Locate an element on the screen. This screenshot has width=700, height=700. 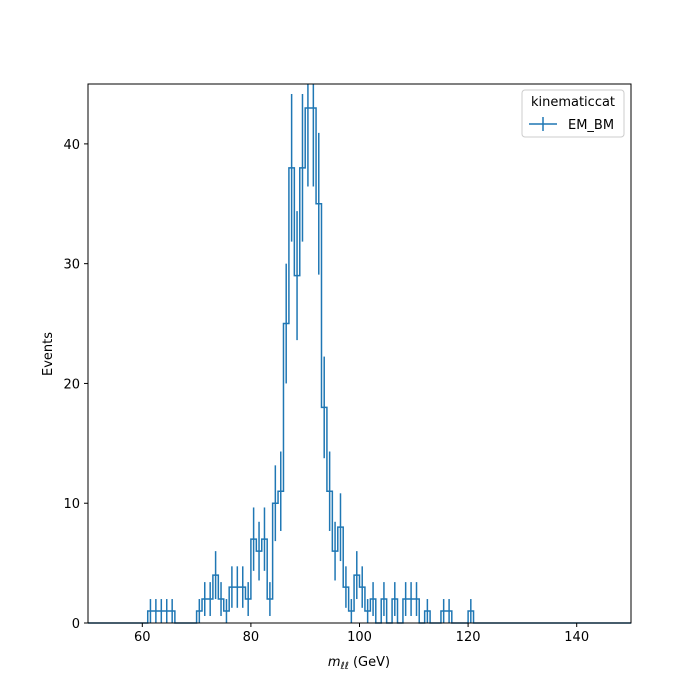
y-tick-label: 0 is located at coordinates (76, 624).